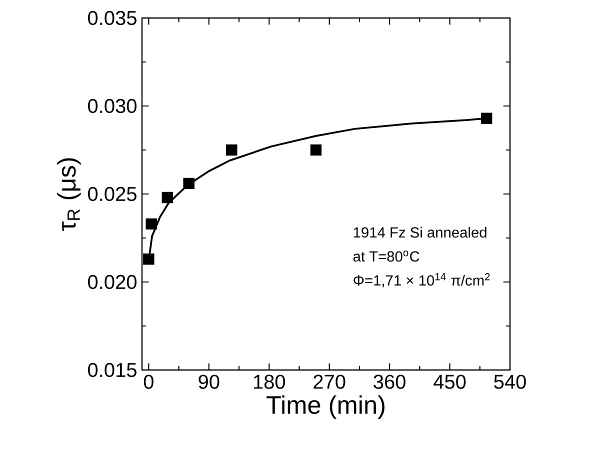  Describe the element at coordinates (149, 381) in the screenshot. I see `x-tick-label: 0` at that location.